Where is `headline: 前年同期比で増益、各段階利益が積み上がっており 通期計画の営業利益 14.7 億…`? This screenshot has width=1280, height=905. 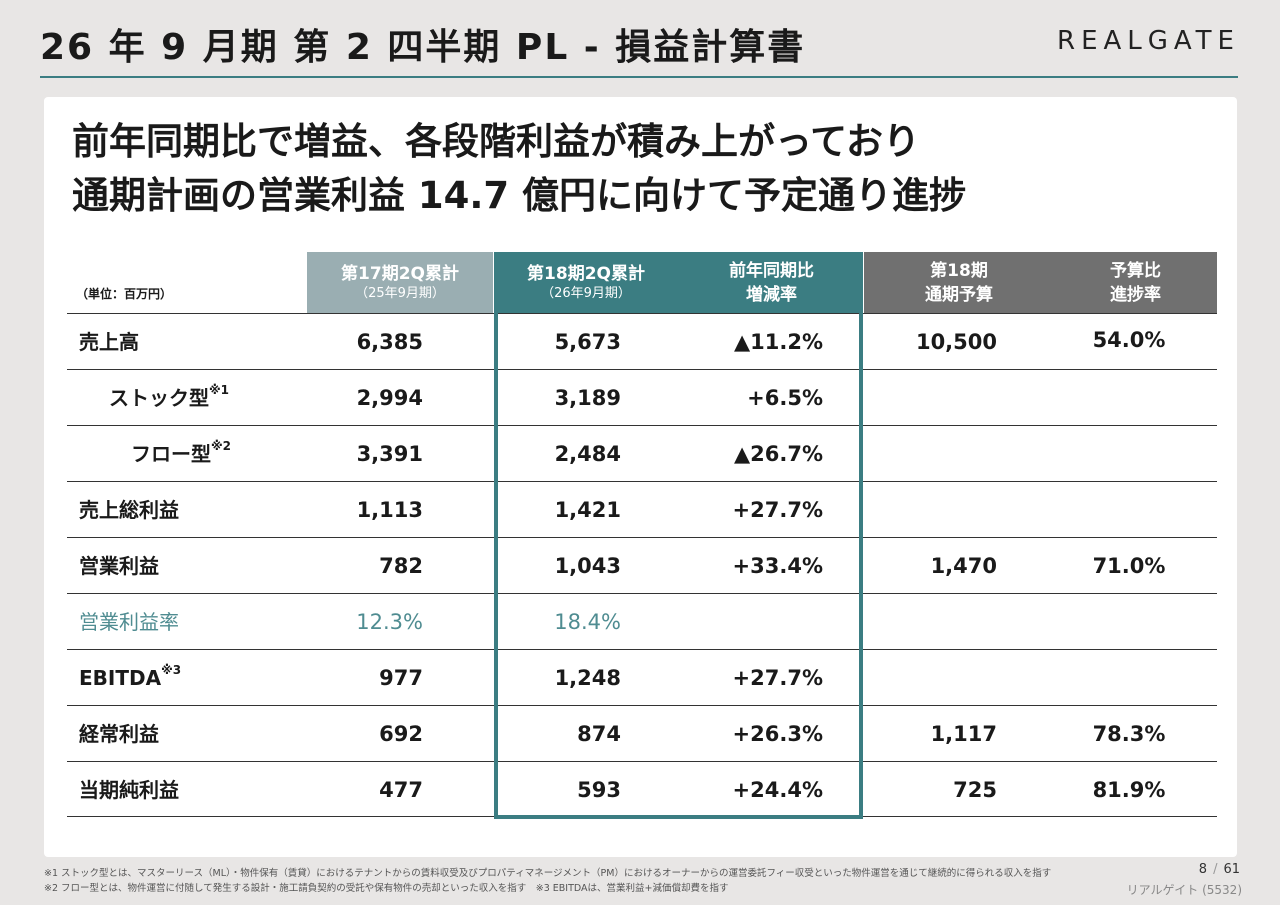 headline: 前年同期比で増益、各段階利益が積み上がっており 通期計画の営業利益 14.7 億… is located at coordinates (519, 169).